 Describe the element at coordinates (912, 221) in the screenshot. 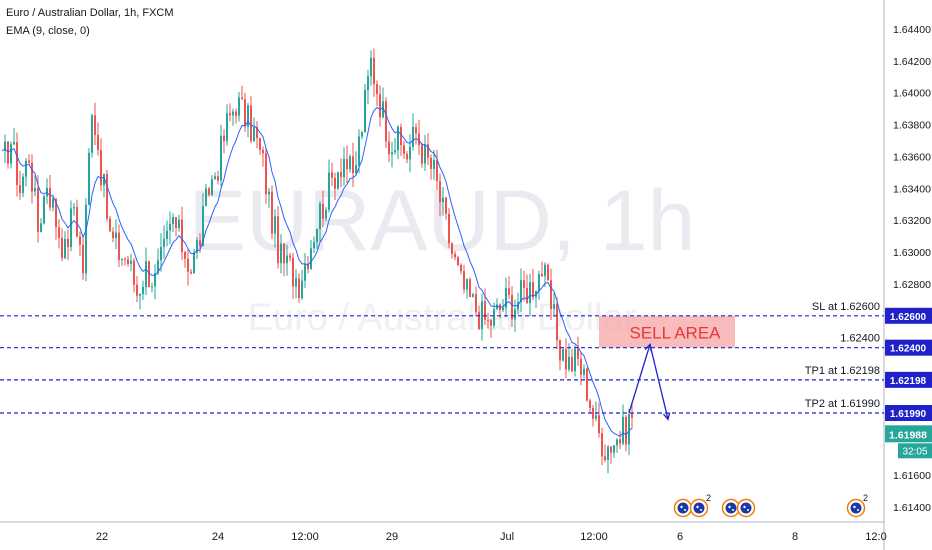

I see `price-tick-label: 1.63200` at that location.